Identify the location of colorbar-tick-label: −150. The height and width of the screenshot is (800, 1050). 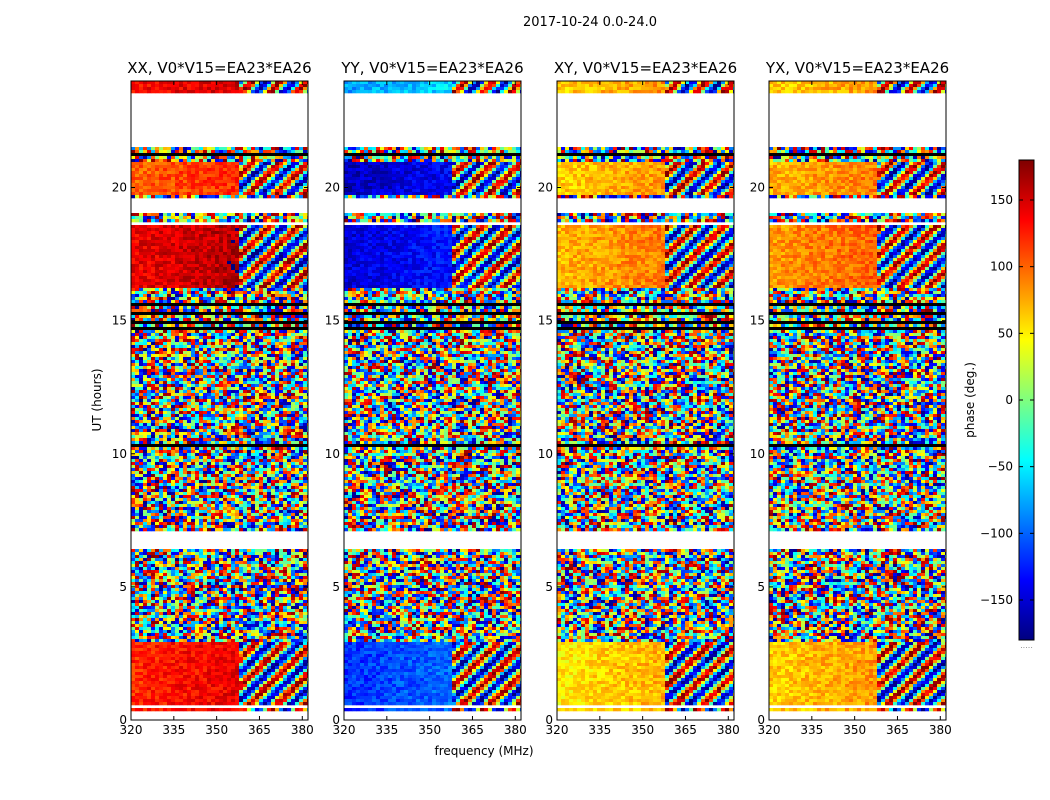
(996, 600).